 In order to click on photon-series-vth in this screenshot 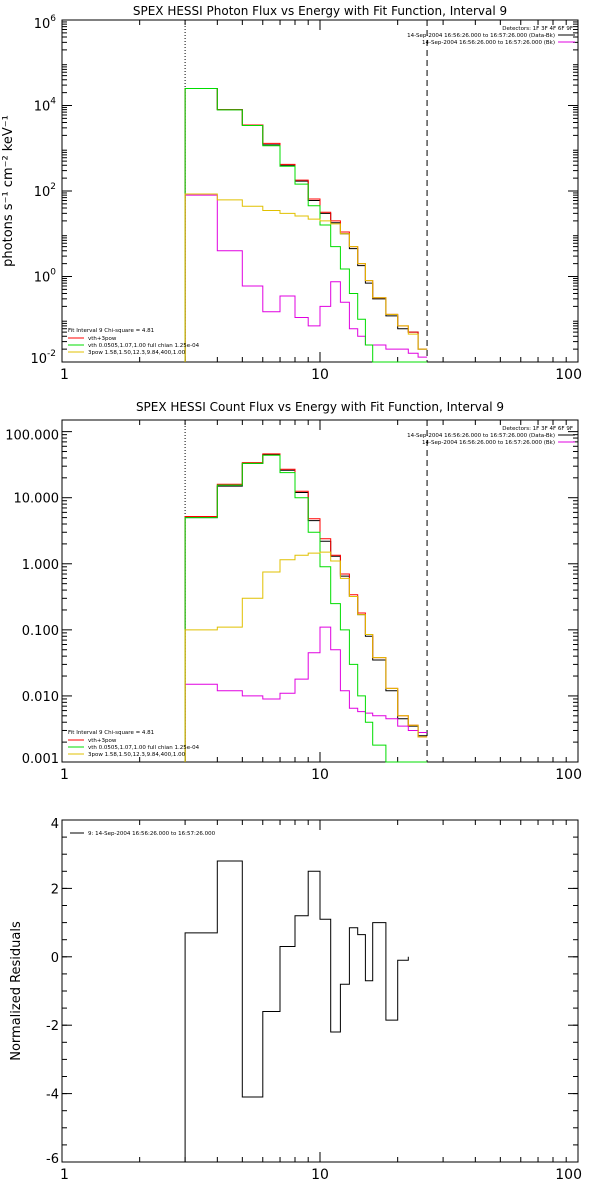, I will do `click(306, 225)`.